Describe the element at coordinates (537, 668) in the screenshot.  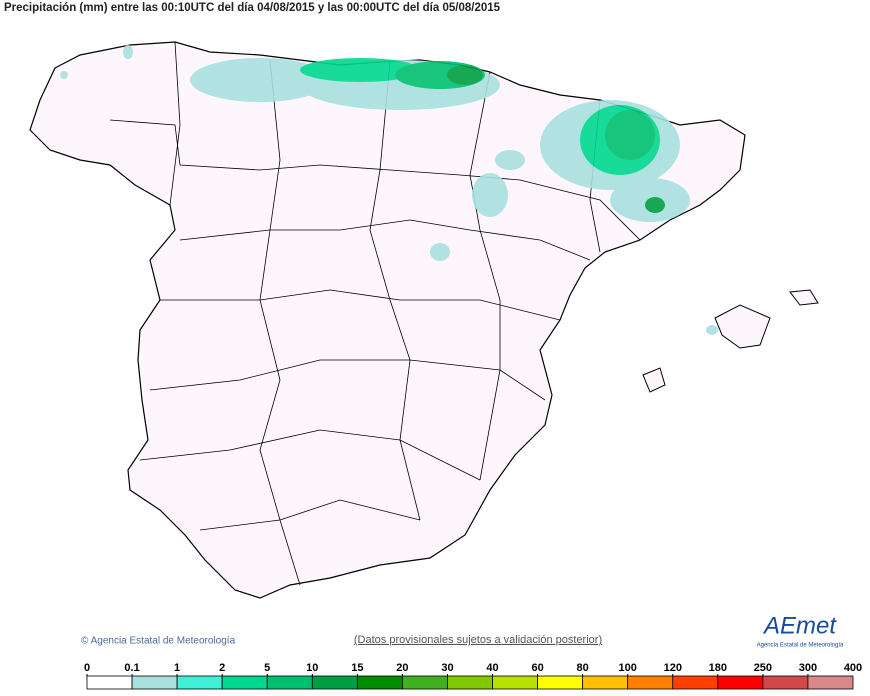
I see `legend-label: 60` at that location.